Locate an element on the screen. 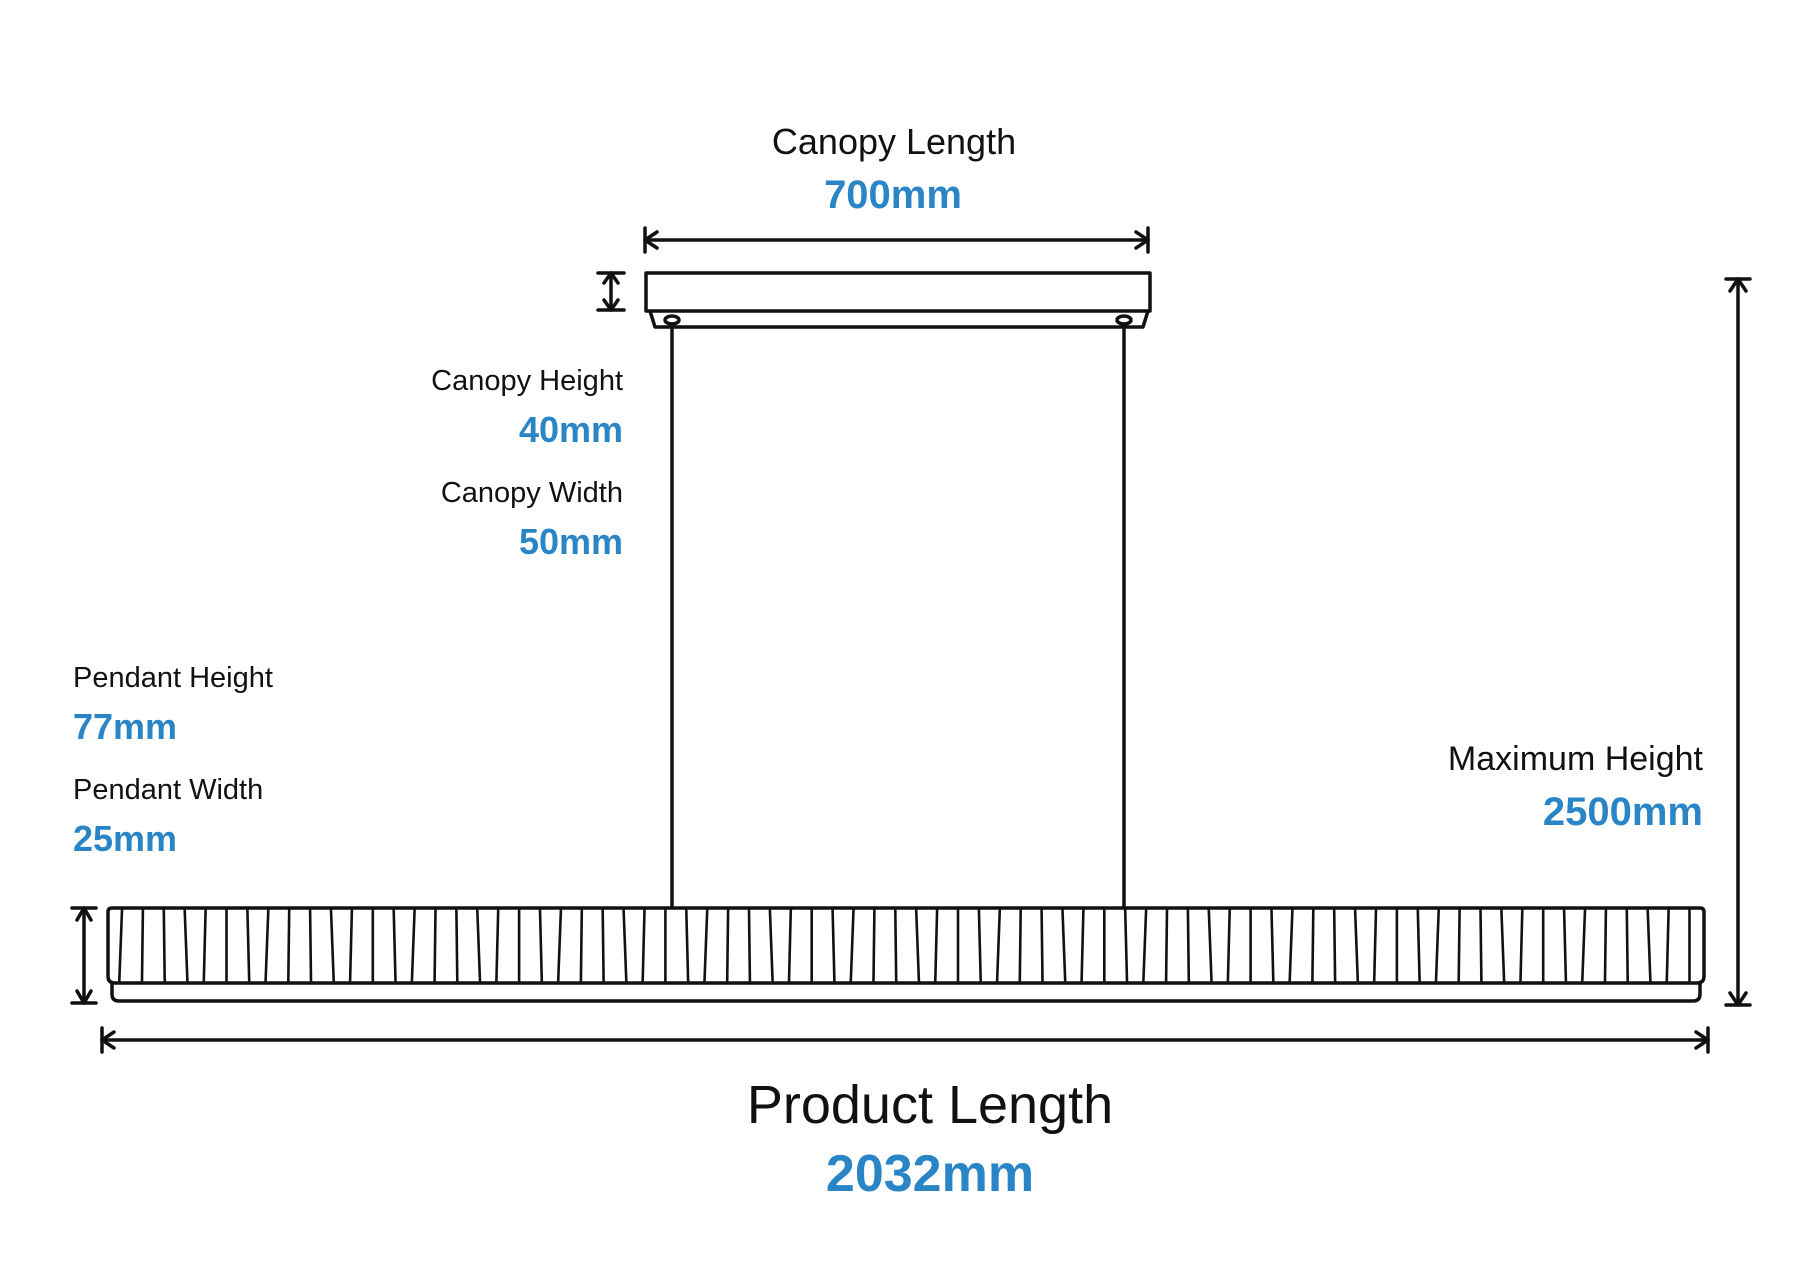  canopy-width-value: 50mm is located at coordinates (570, 541).